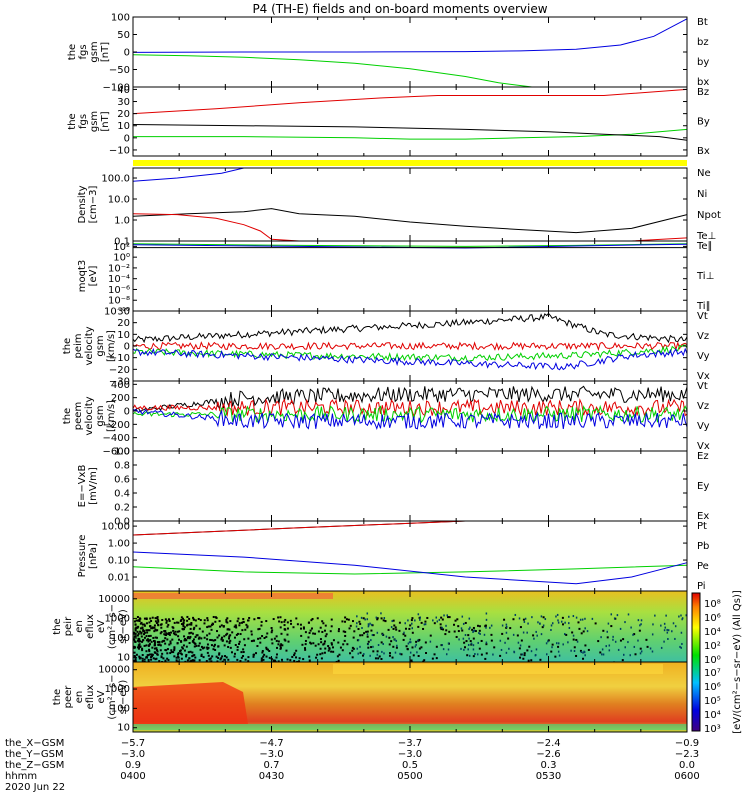 The width and height of the screenshot is (750, 800). I want to click on x-row-value: 0.7, so click(272, 765).